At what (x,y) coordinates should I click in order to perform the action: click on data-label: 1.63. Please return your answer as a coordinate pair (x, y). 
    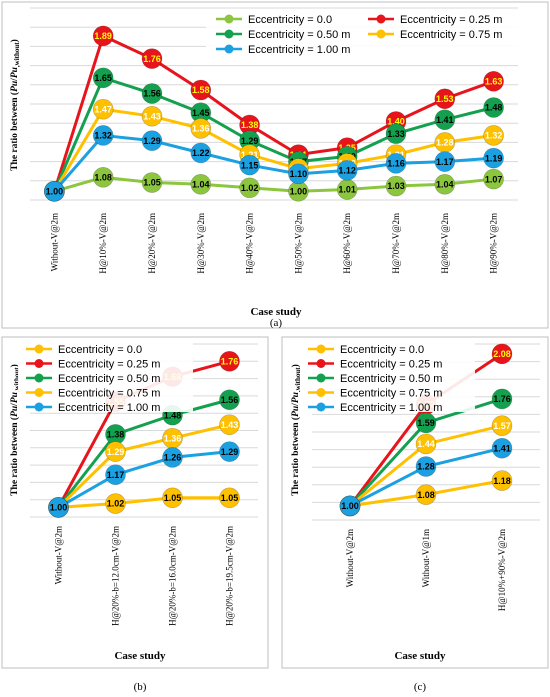
    Looking at the image, I should click on (494, 82).